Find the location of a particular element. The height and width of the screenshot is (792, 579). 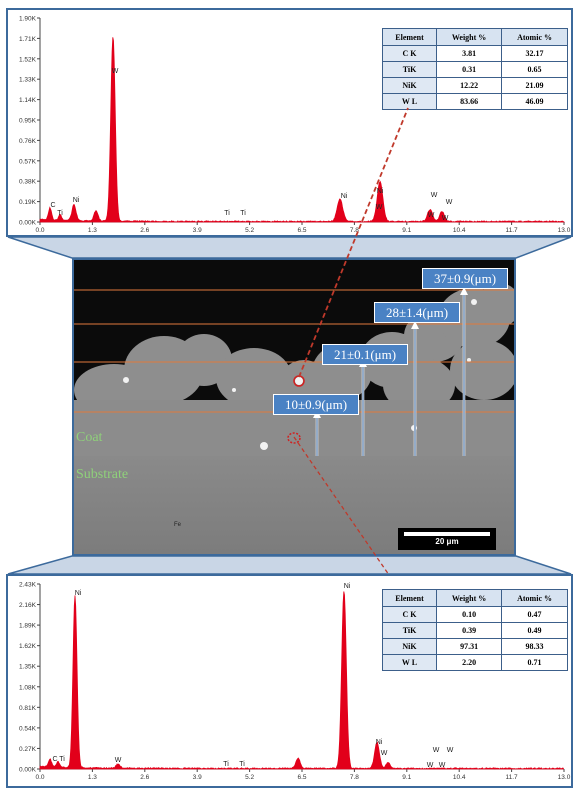

measurement-label-37: 37±0.9(μm) is located at coordinates (465, 278).